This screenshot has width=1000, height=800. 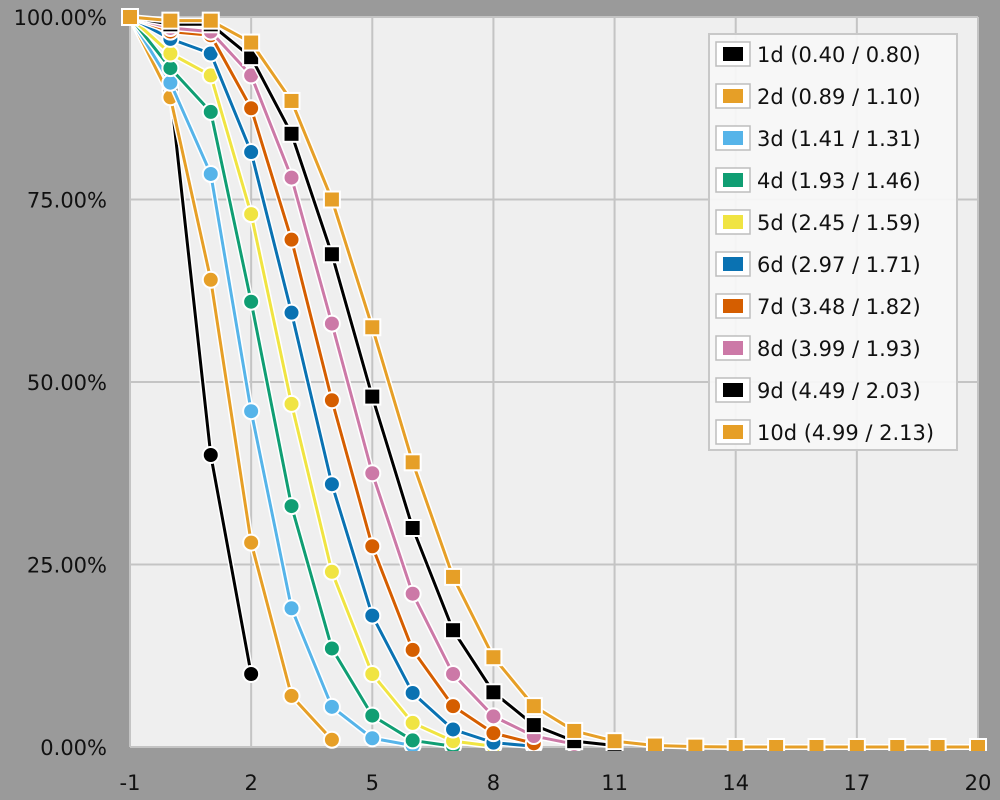 What do you see at coordinates (67, 383) in the screenshot?
I see `y-tick-label: 50.00%` at bounding box center [67, 383].